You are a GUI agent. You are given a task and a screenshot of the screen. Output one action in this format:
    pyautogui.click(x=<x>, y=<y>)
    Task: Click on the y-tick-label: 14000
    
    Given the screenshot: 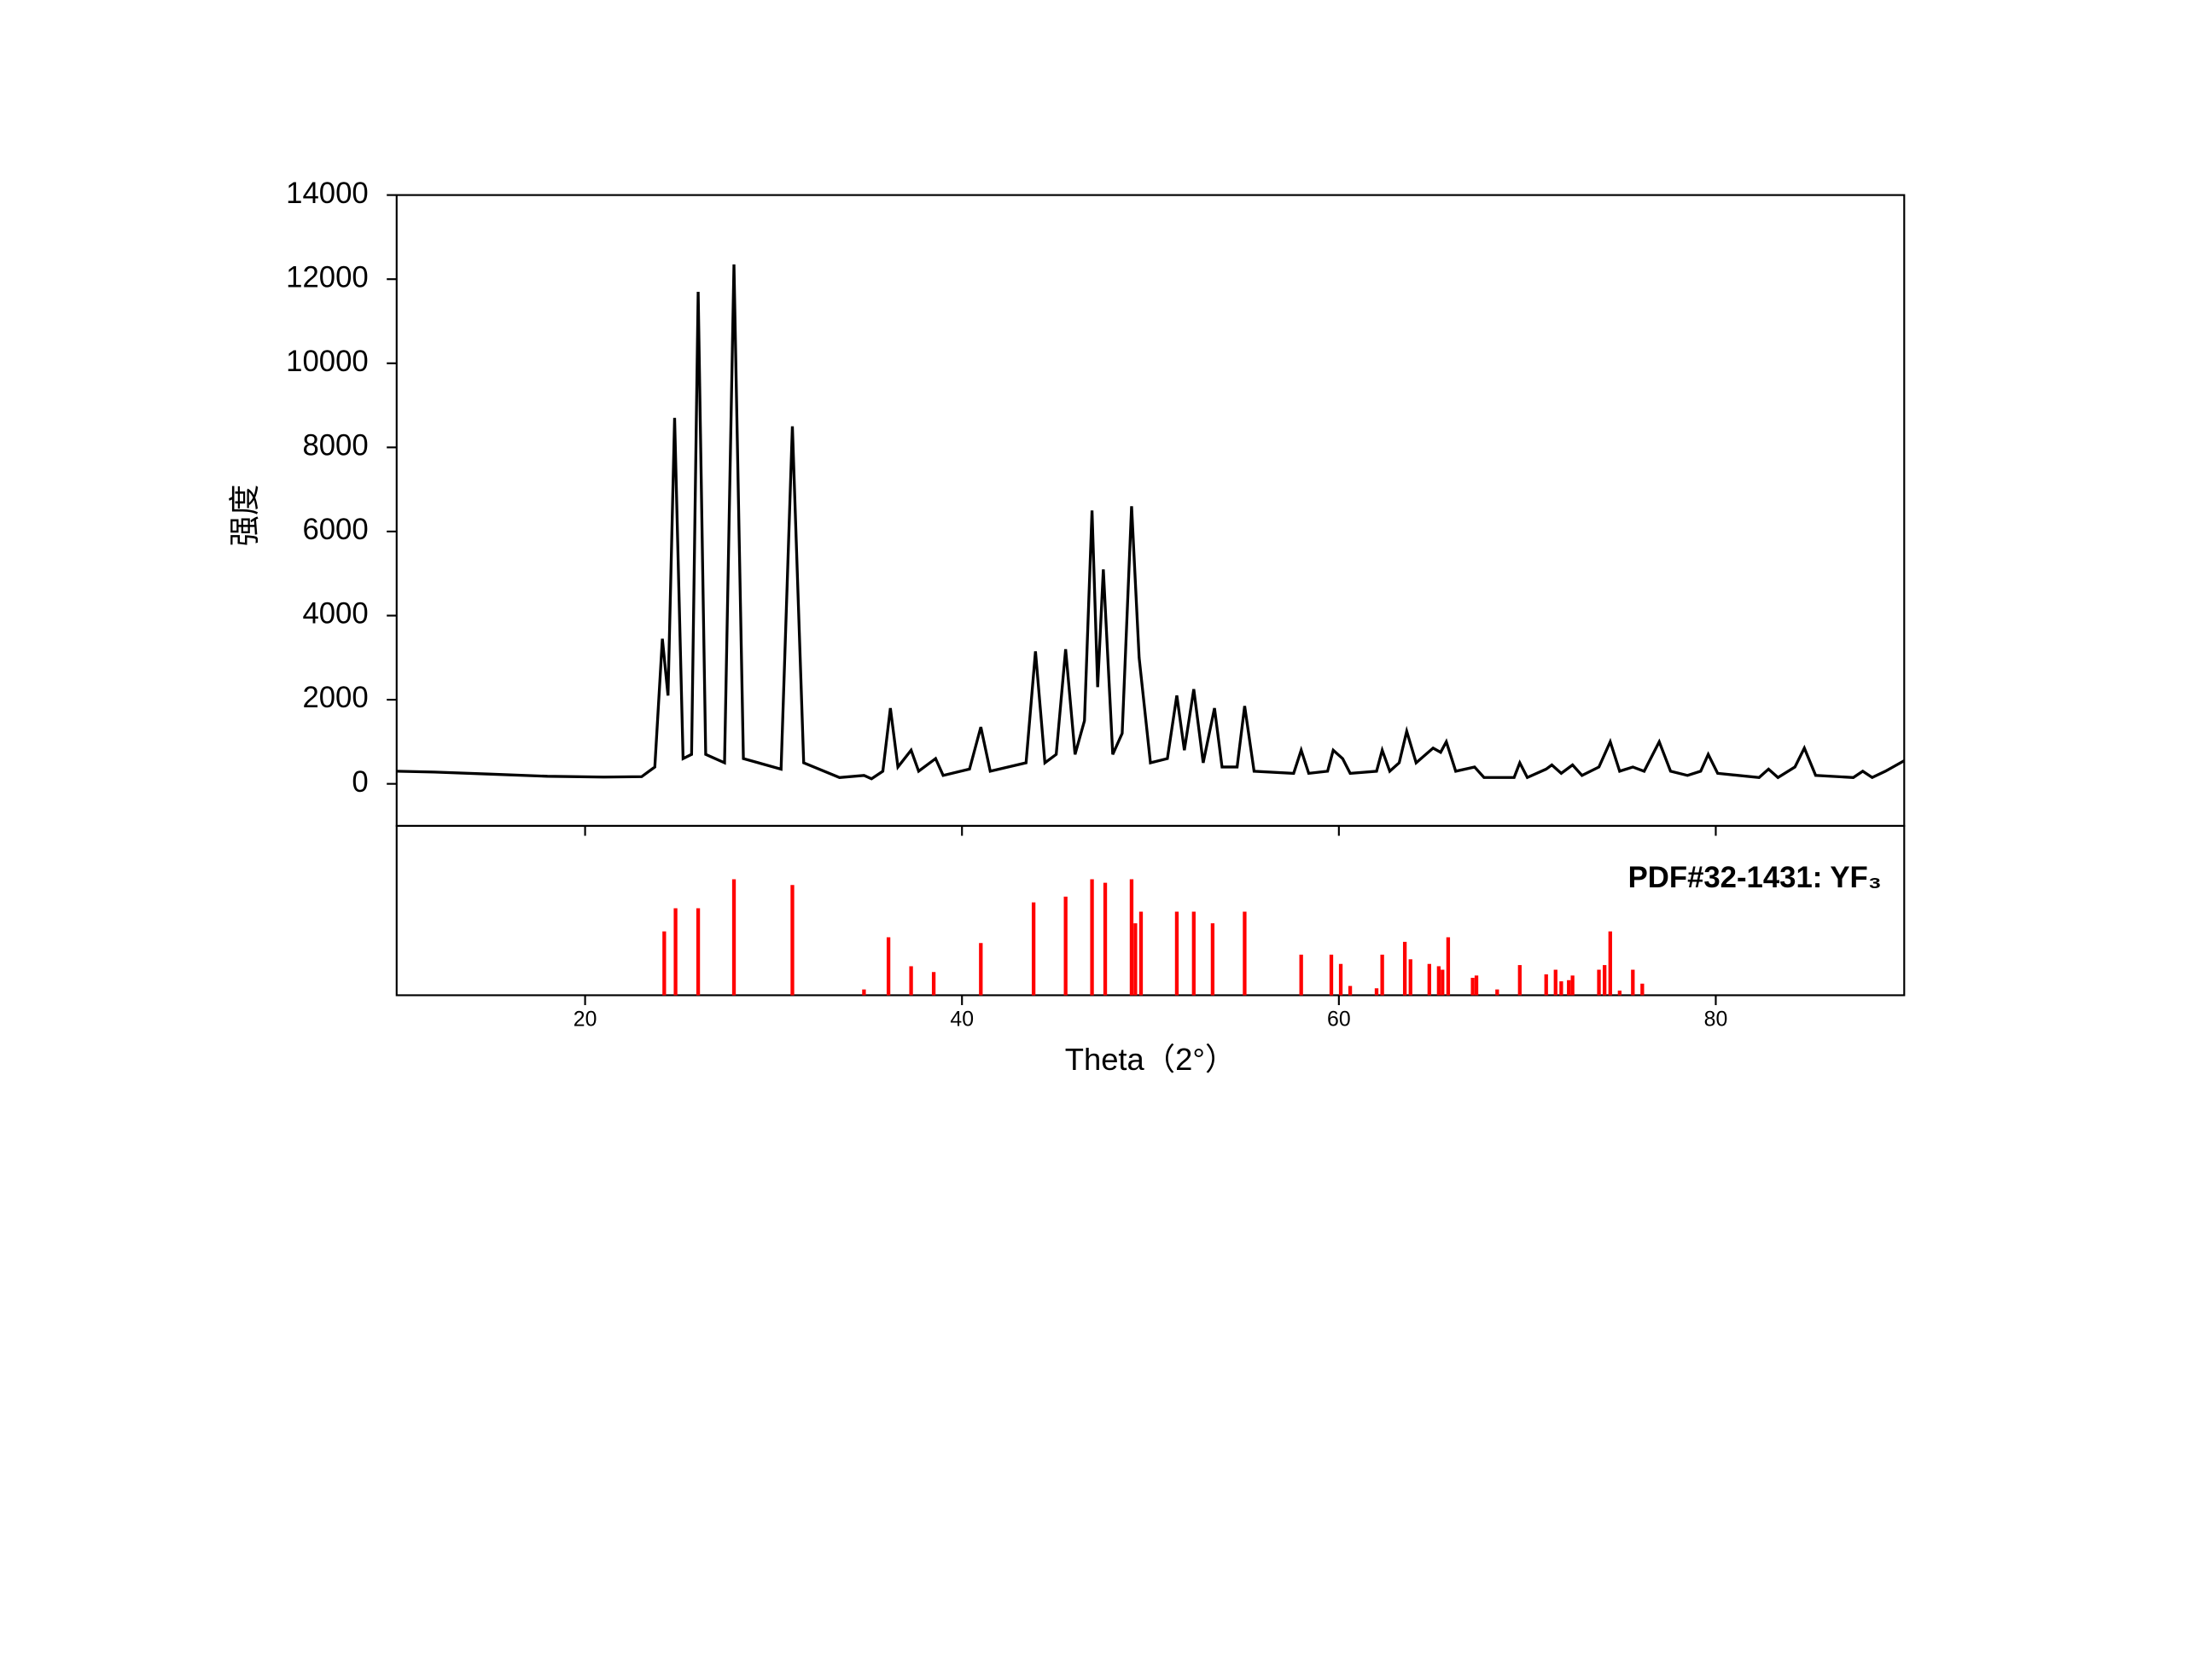 What is the action you would take?
    pyautogui.click(x=327, y=193)
    